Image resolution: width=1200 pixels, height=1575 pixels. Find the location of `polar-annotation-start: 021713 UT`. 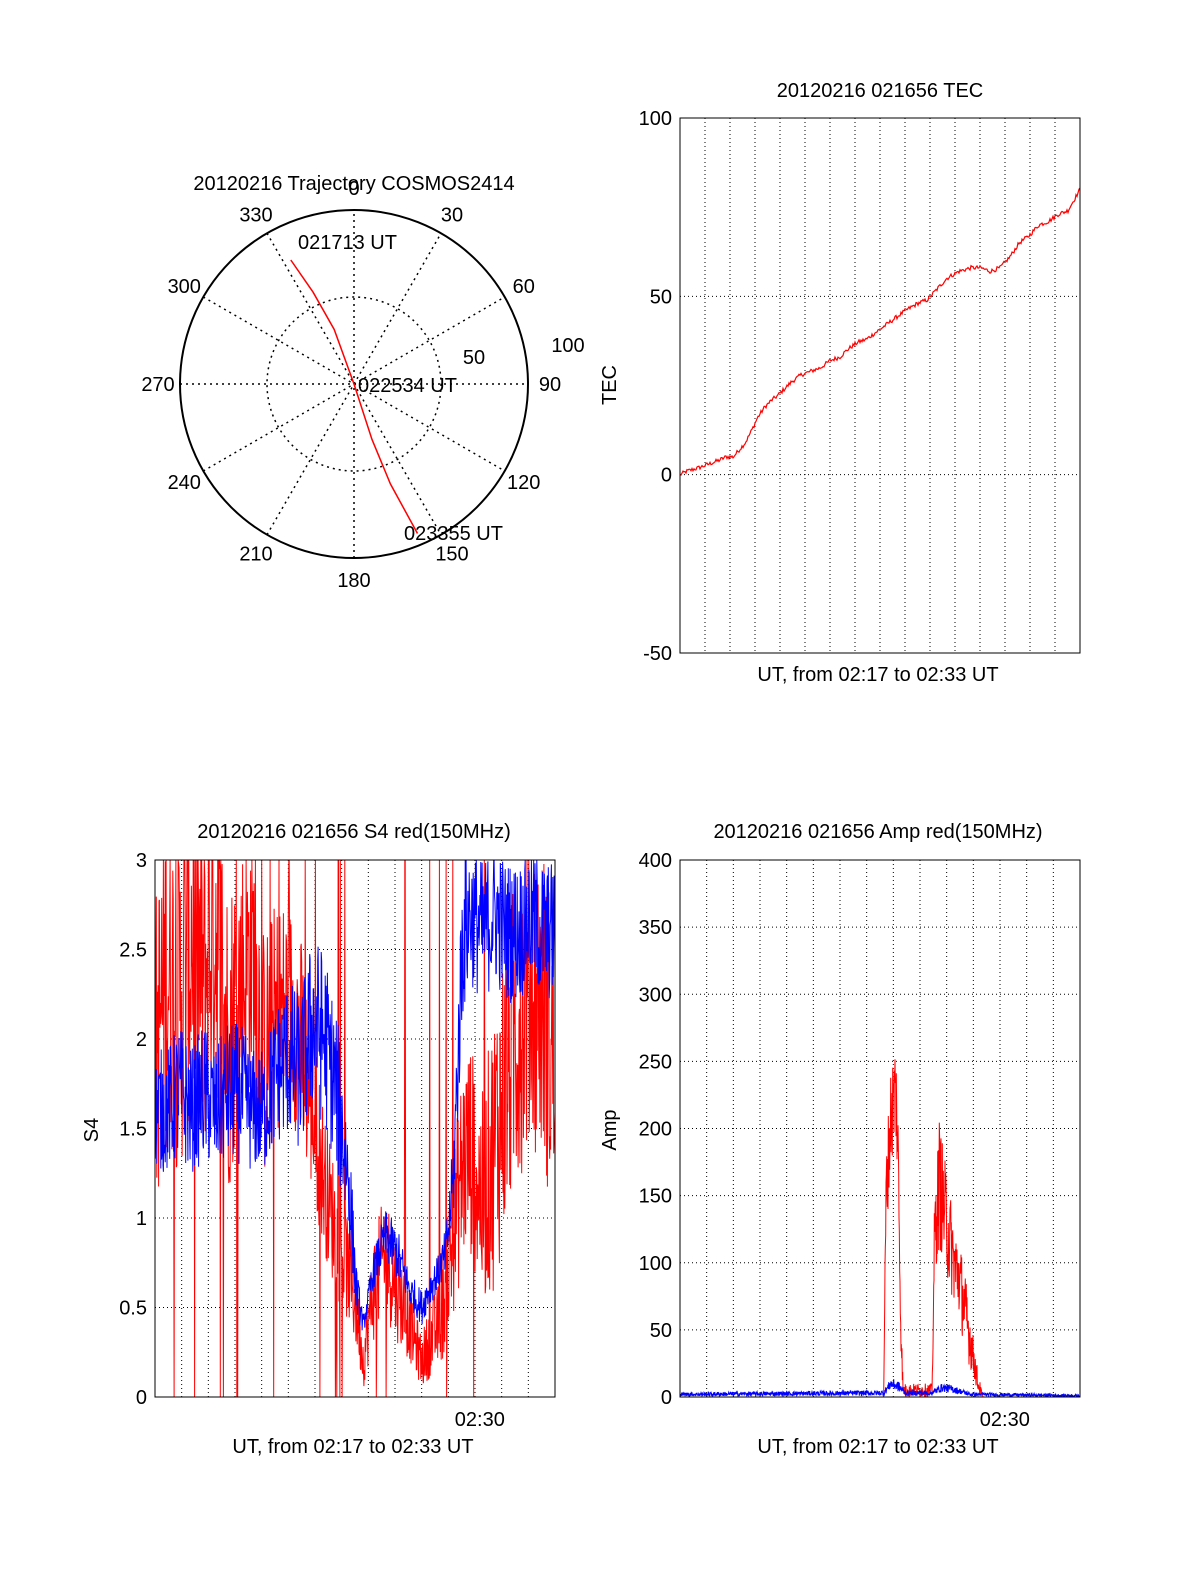

polar-annotation-start: 021713 UT is located at coordinates (347, 243).